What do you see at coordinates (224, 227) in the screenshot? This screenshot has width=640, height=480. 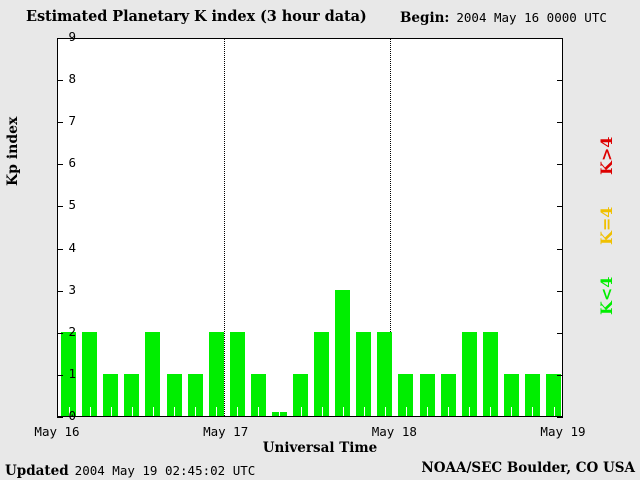 I see `day-separator-may17` at bounding box center [224, 227].